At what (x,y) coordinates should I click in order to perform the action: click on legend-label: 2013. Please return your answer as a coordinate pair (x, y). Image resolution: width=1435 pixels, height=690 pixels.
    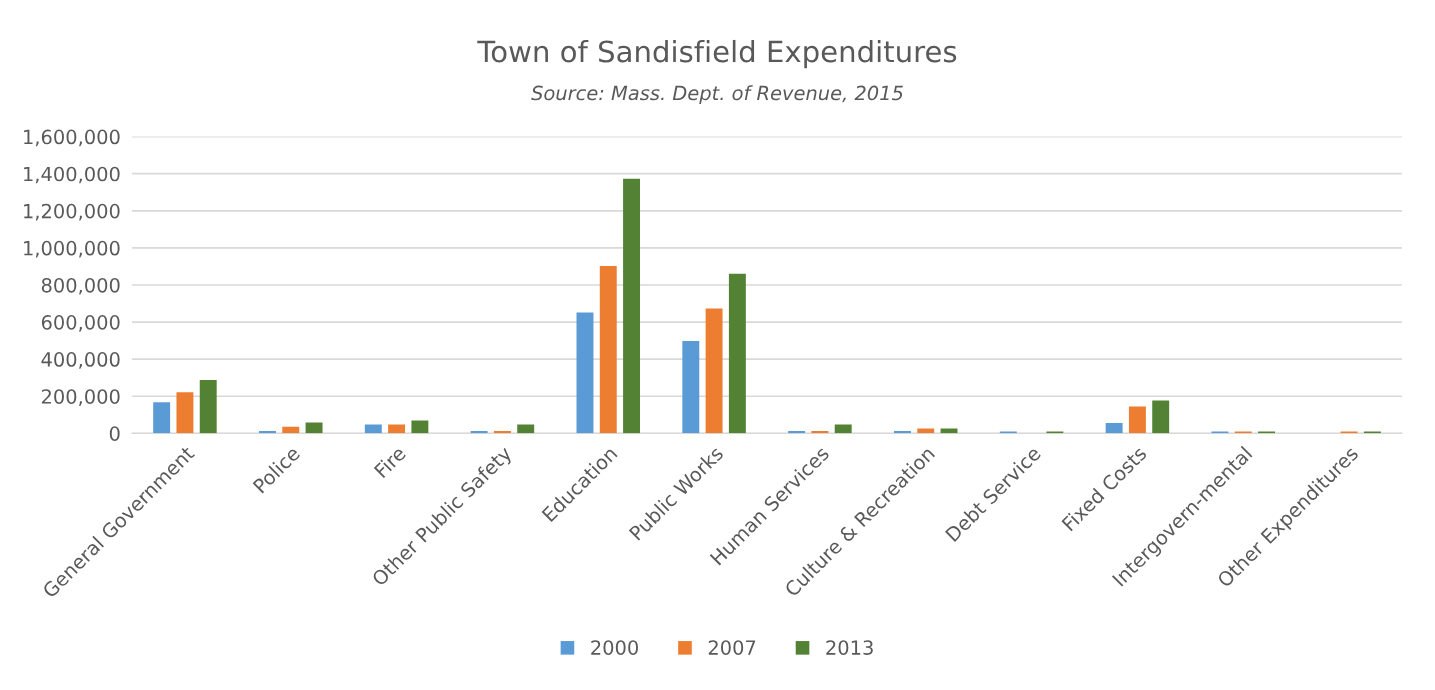
    Looking at the image, I should click on (849, 647).